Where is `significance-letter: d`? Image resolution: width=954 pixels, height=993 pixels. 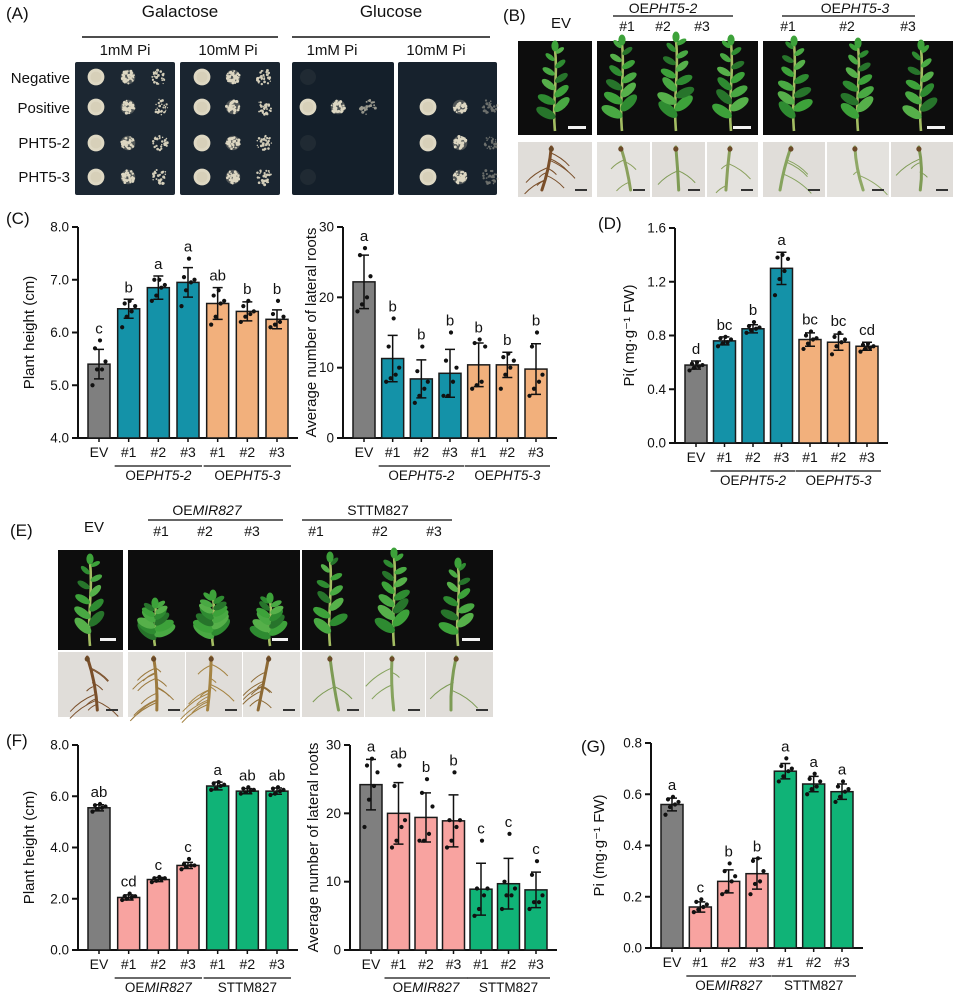 significance-letter: d is located at coordinates (696, 349).